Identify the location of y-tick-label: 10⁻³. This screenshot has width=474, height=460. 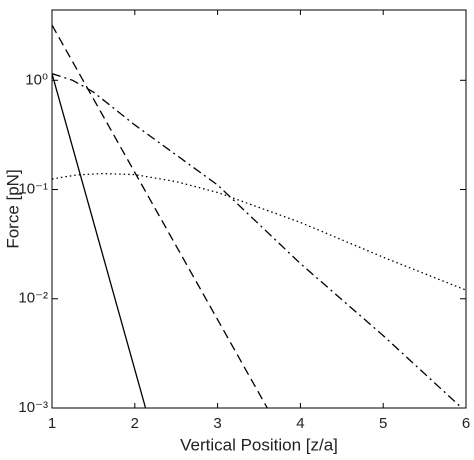
(33, 407).